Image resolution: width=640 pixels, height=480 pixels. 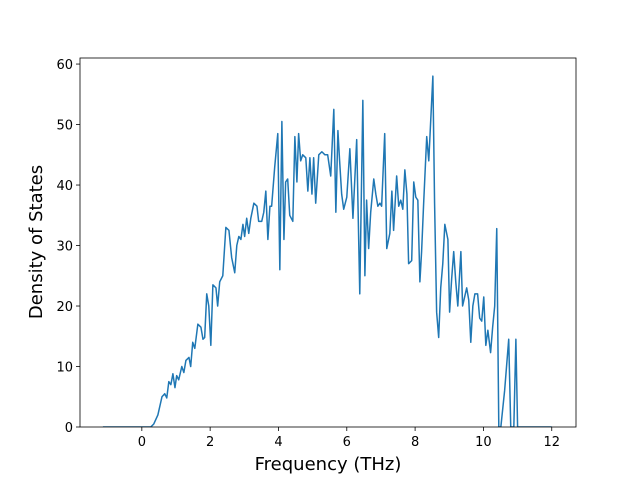 I want to click on x-tick-label: 4, so click(x=278, y=442).